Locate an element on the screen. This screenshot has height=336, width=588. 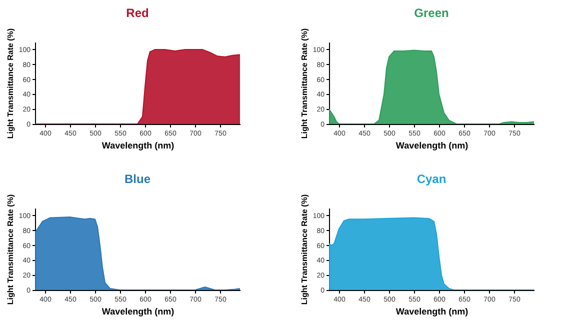
chart-title: Green is located at coordinates (431, 13).